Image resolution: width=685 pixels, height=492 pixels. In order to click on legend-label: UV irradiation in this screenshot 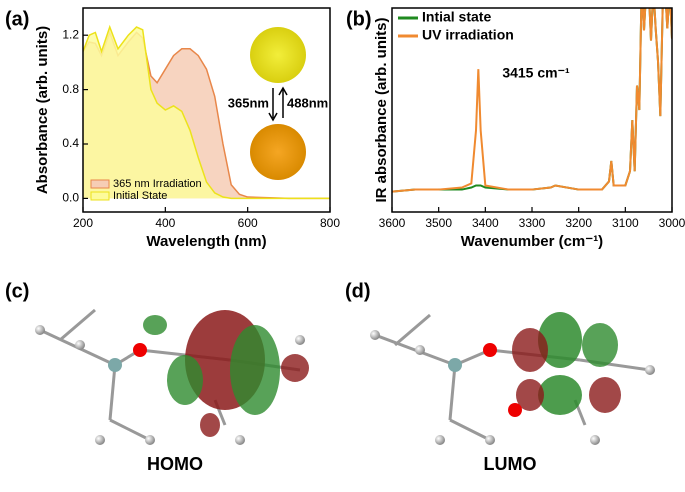, I will do `click(468, 35)`.